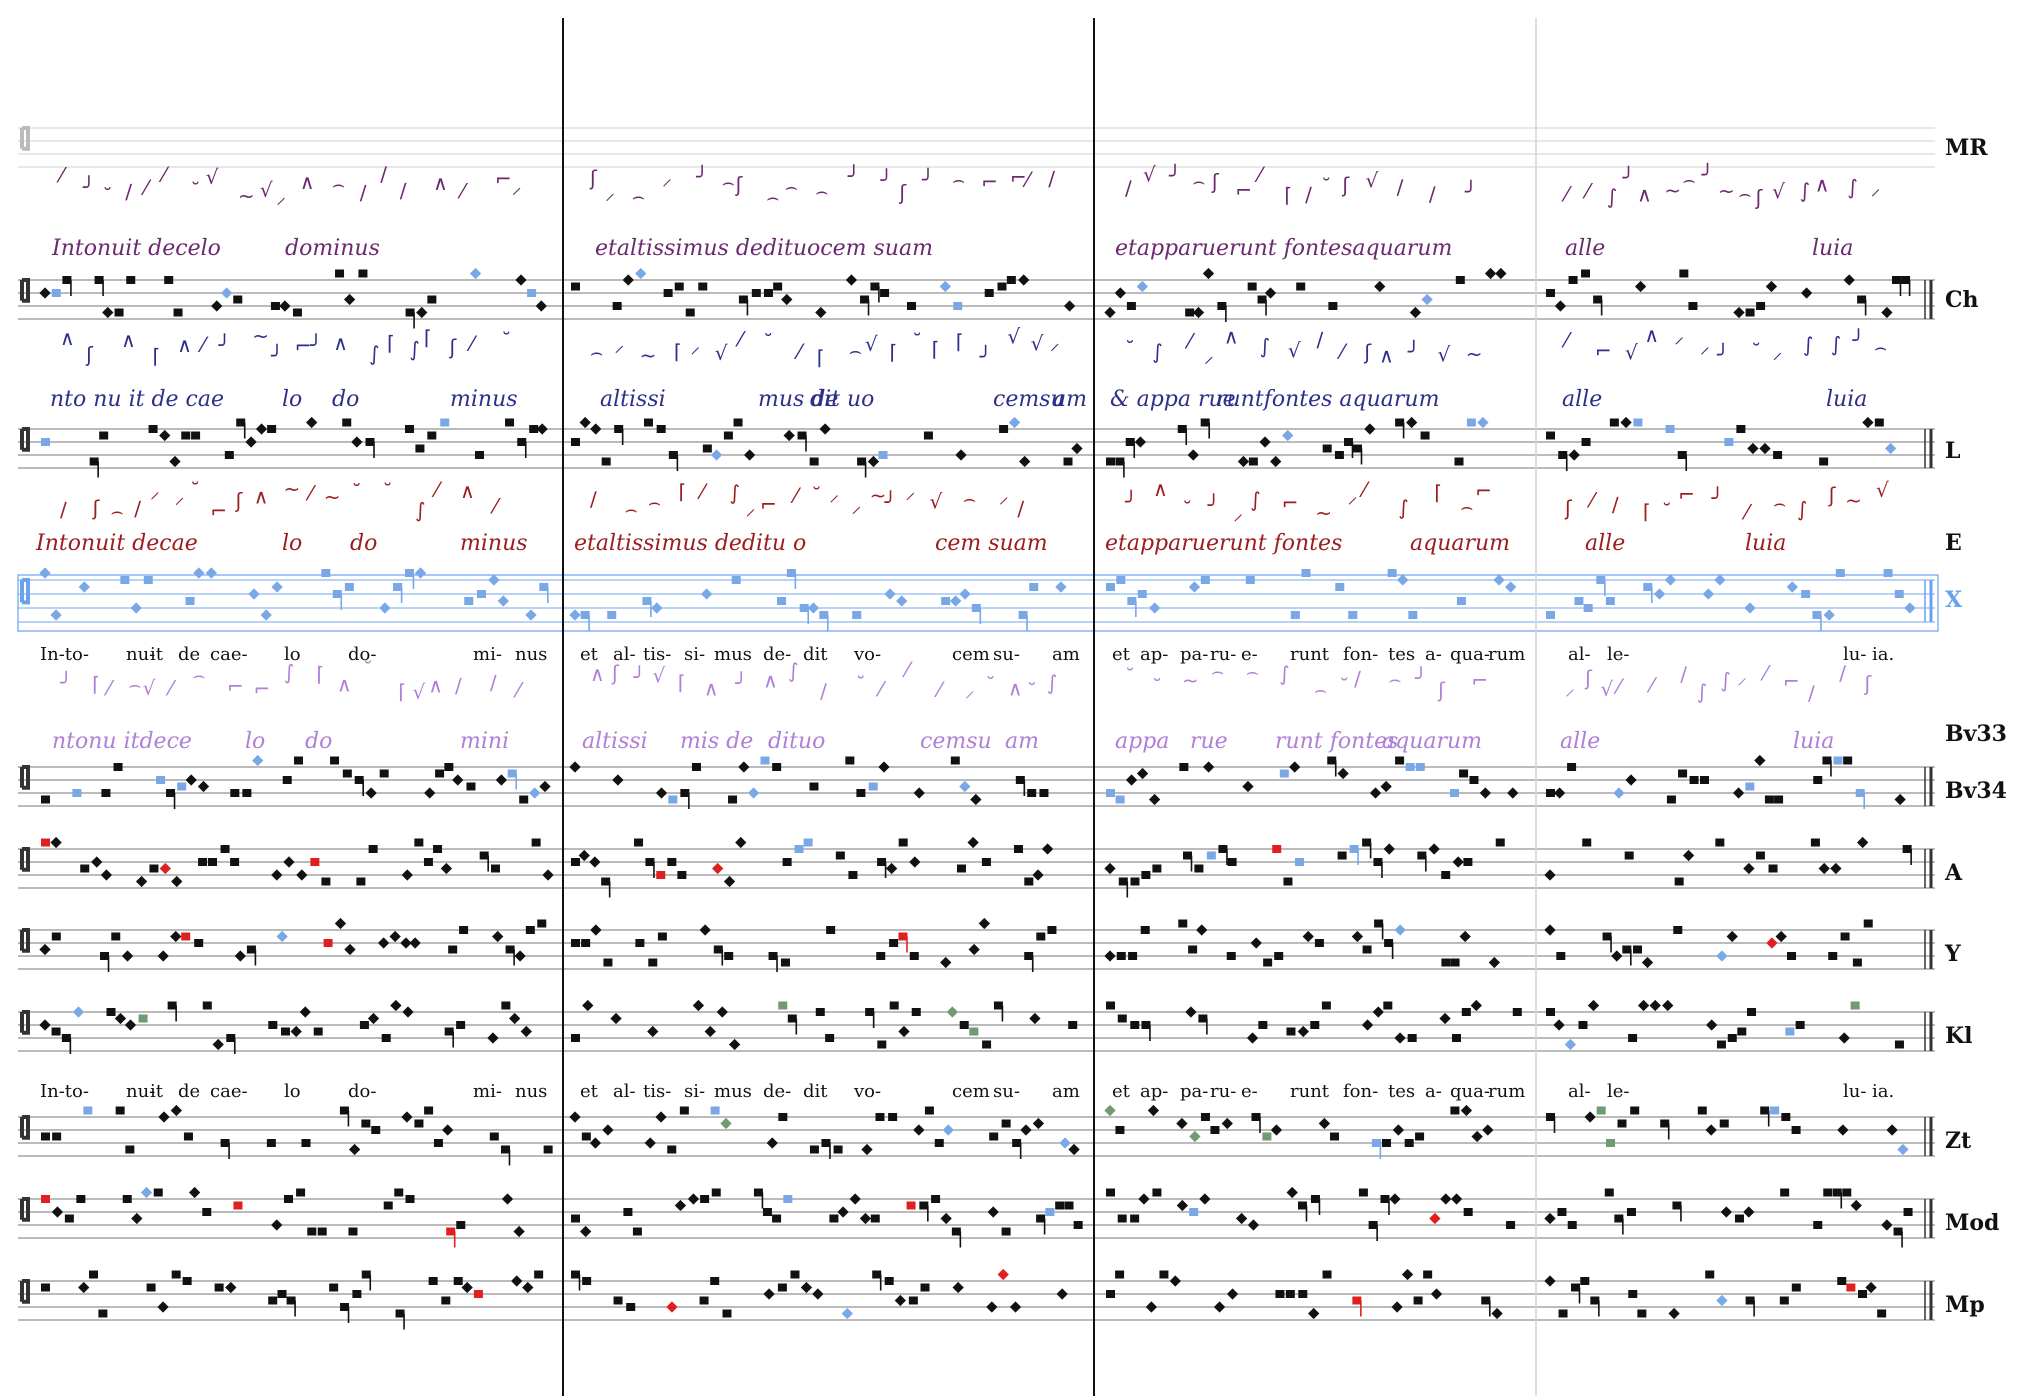  I want to click on lyric-syllable: pa-, so click(1194, 1091).